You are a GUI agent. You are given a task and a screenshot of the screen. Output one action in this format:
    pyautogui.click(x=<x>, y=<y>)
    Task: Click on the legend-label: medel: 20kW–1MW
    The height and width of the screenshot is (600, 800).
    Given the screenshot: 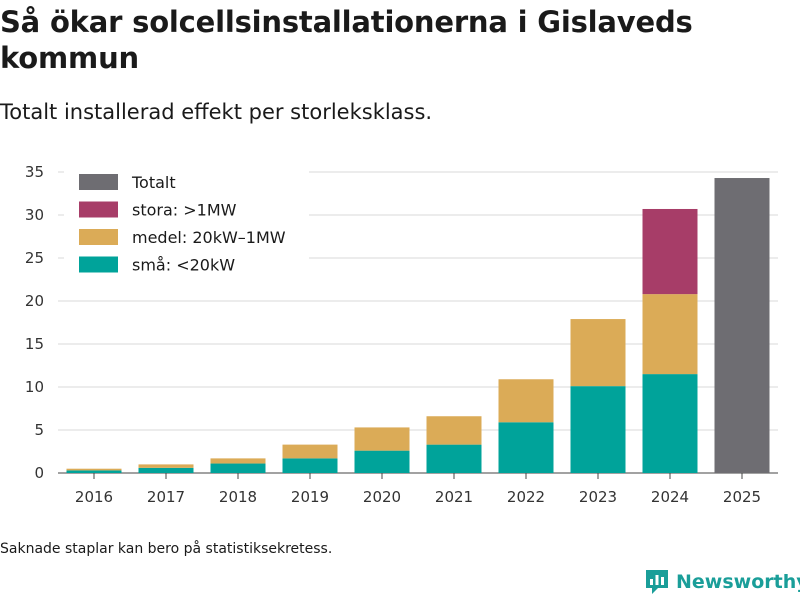 What is the action you would take?
    pyautogui.click(x=209, y=237)
    